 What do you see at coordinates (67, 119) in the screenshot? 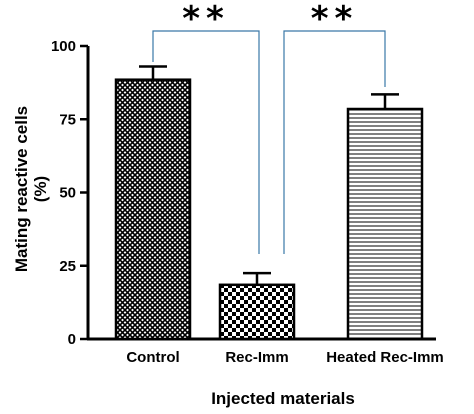
I see `y-tick-label: 75` at bounding box center [67, 119].